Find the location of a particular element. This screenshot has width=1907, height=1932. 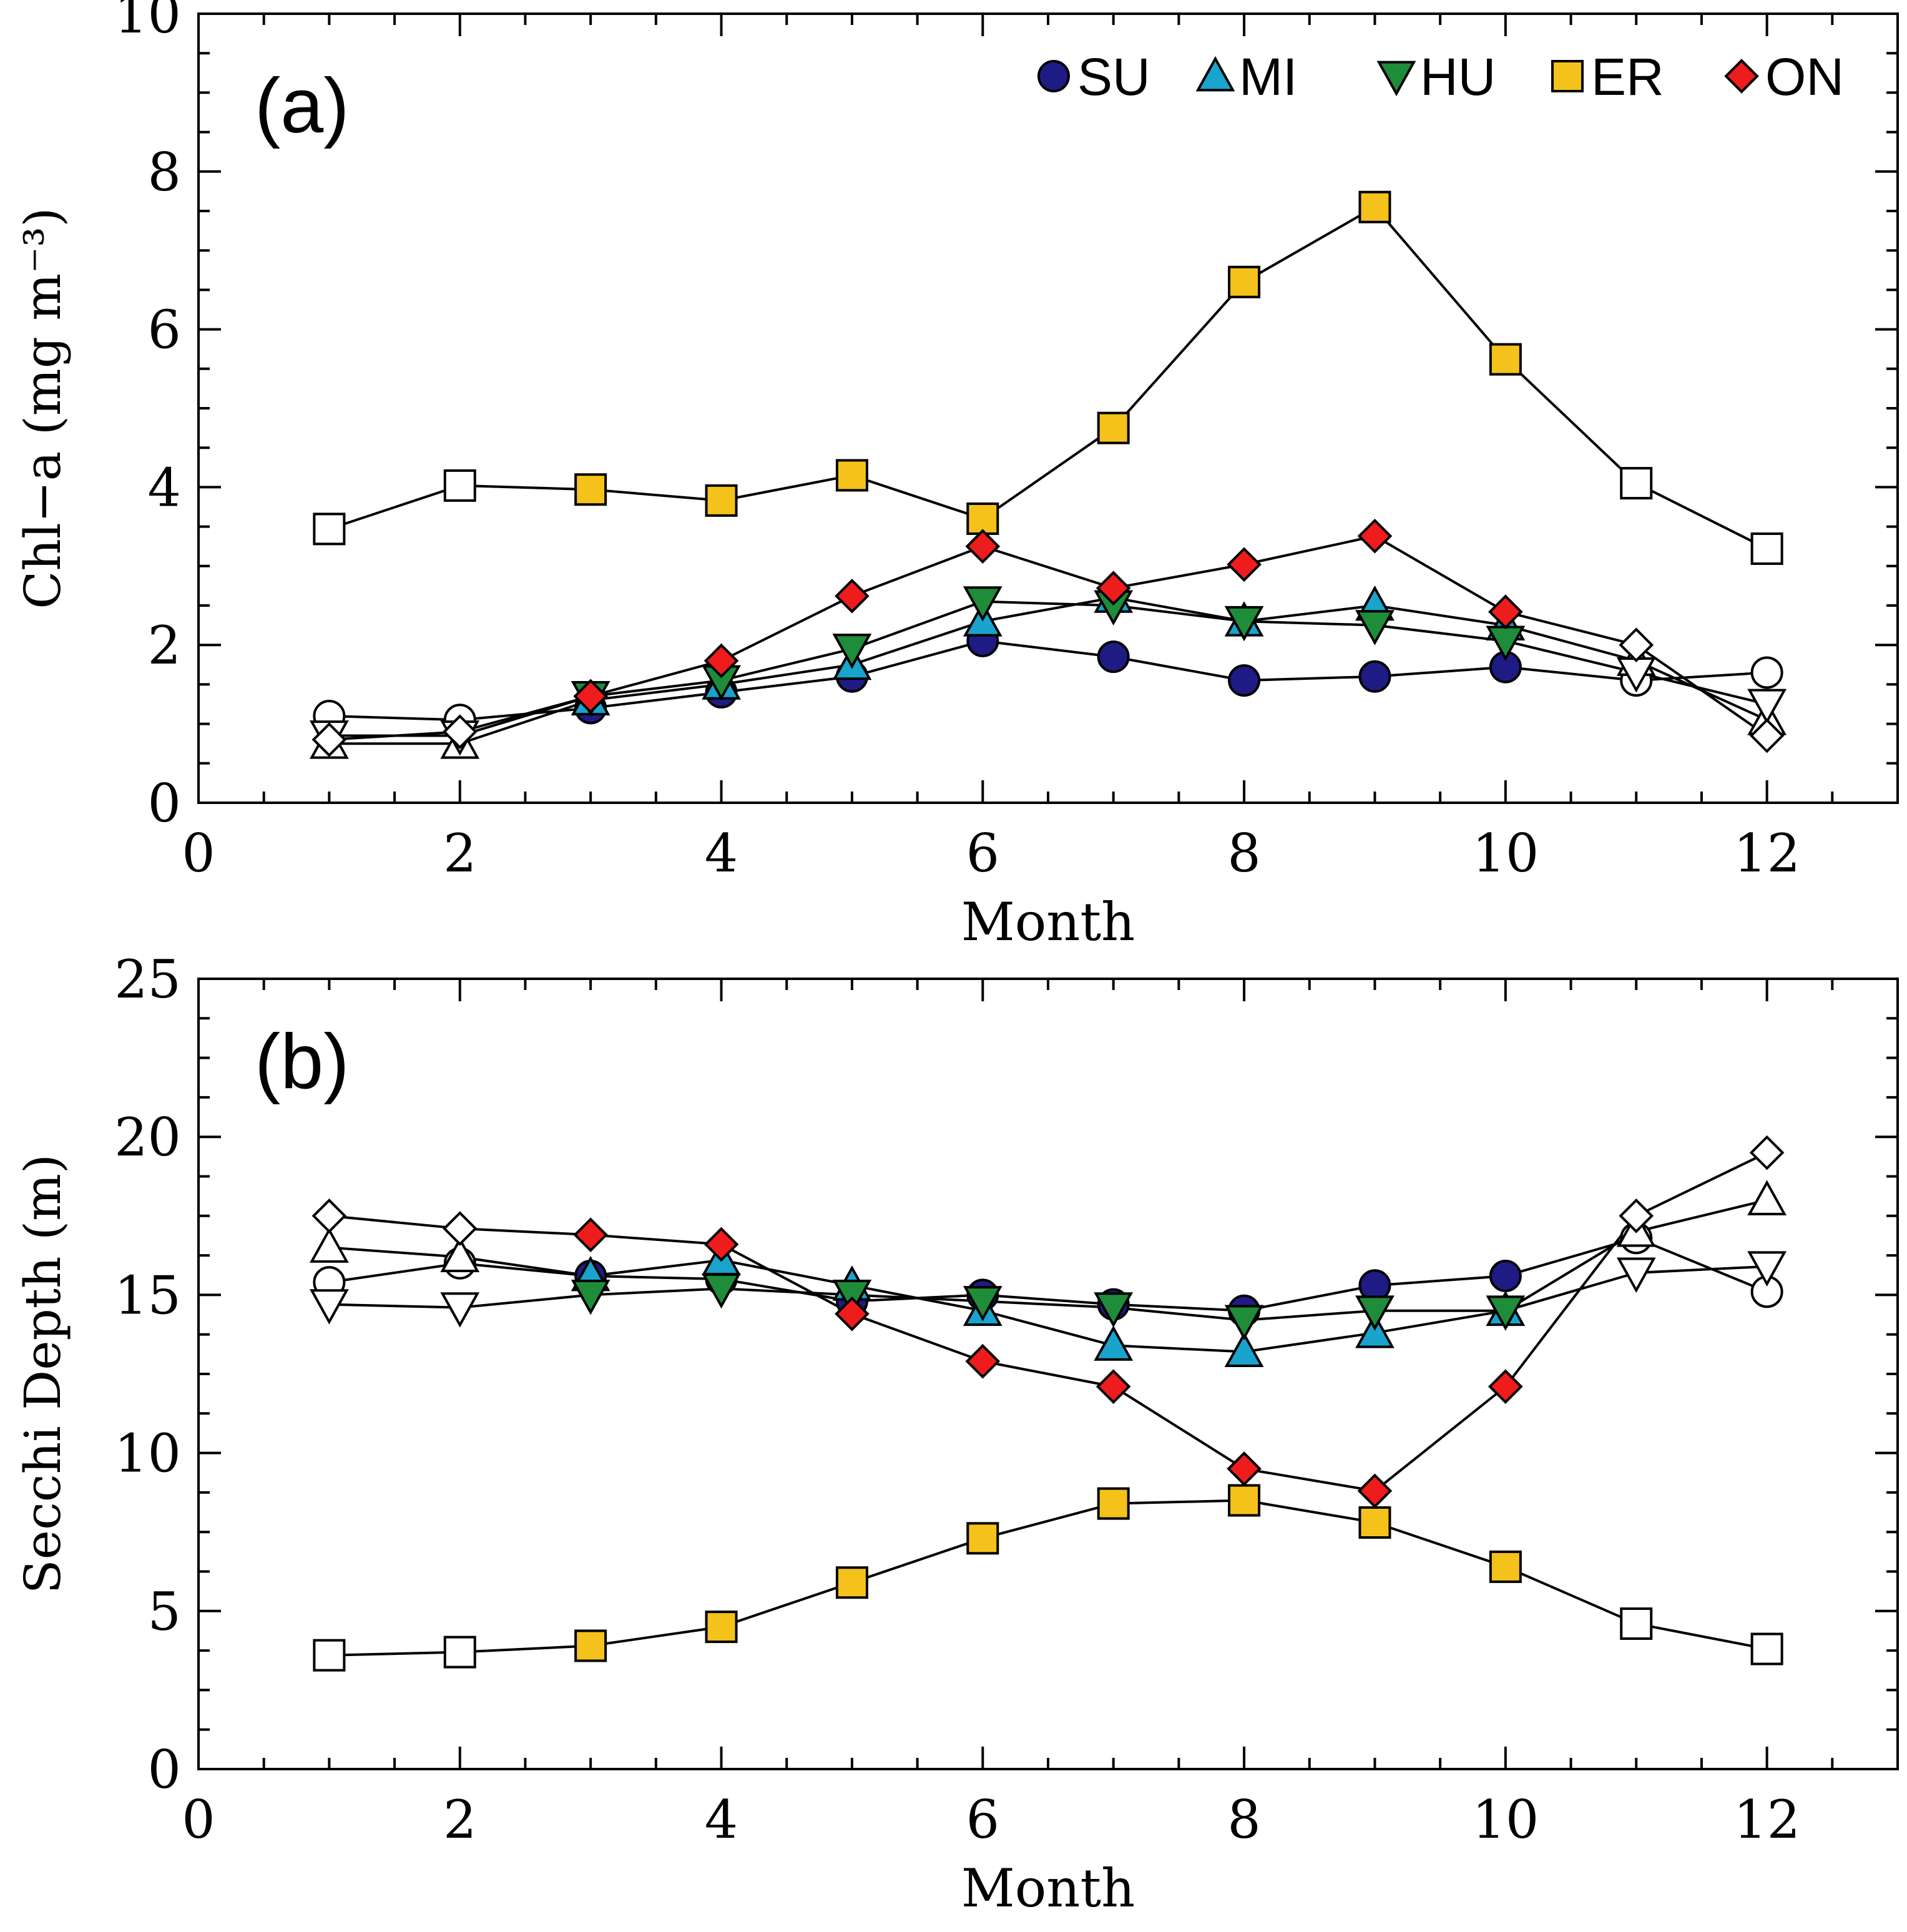

panel-b-x-tick-labels: 0 2 4 6 8 10 12 is located at coordinates (991, 1820).